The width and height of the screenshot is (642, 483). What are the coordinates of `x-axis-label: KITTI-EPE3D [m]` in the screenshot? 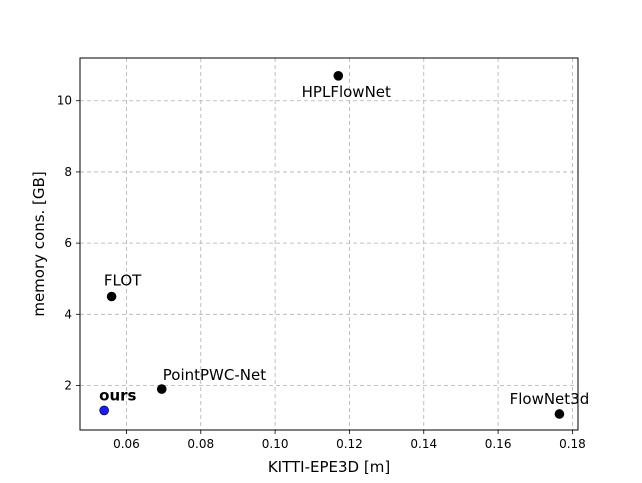 It's located at (329, 467).